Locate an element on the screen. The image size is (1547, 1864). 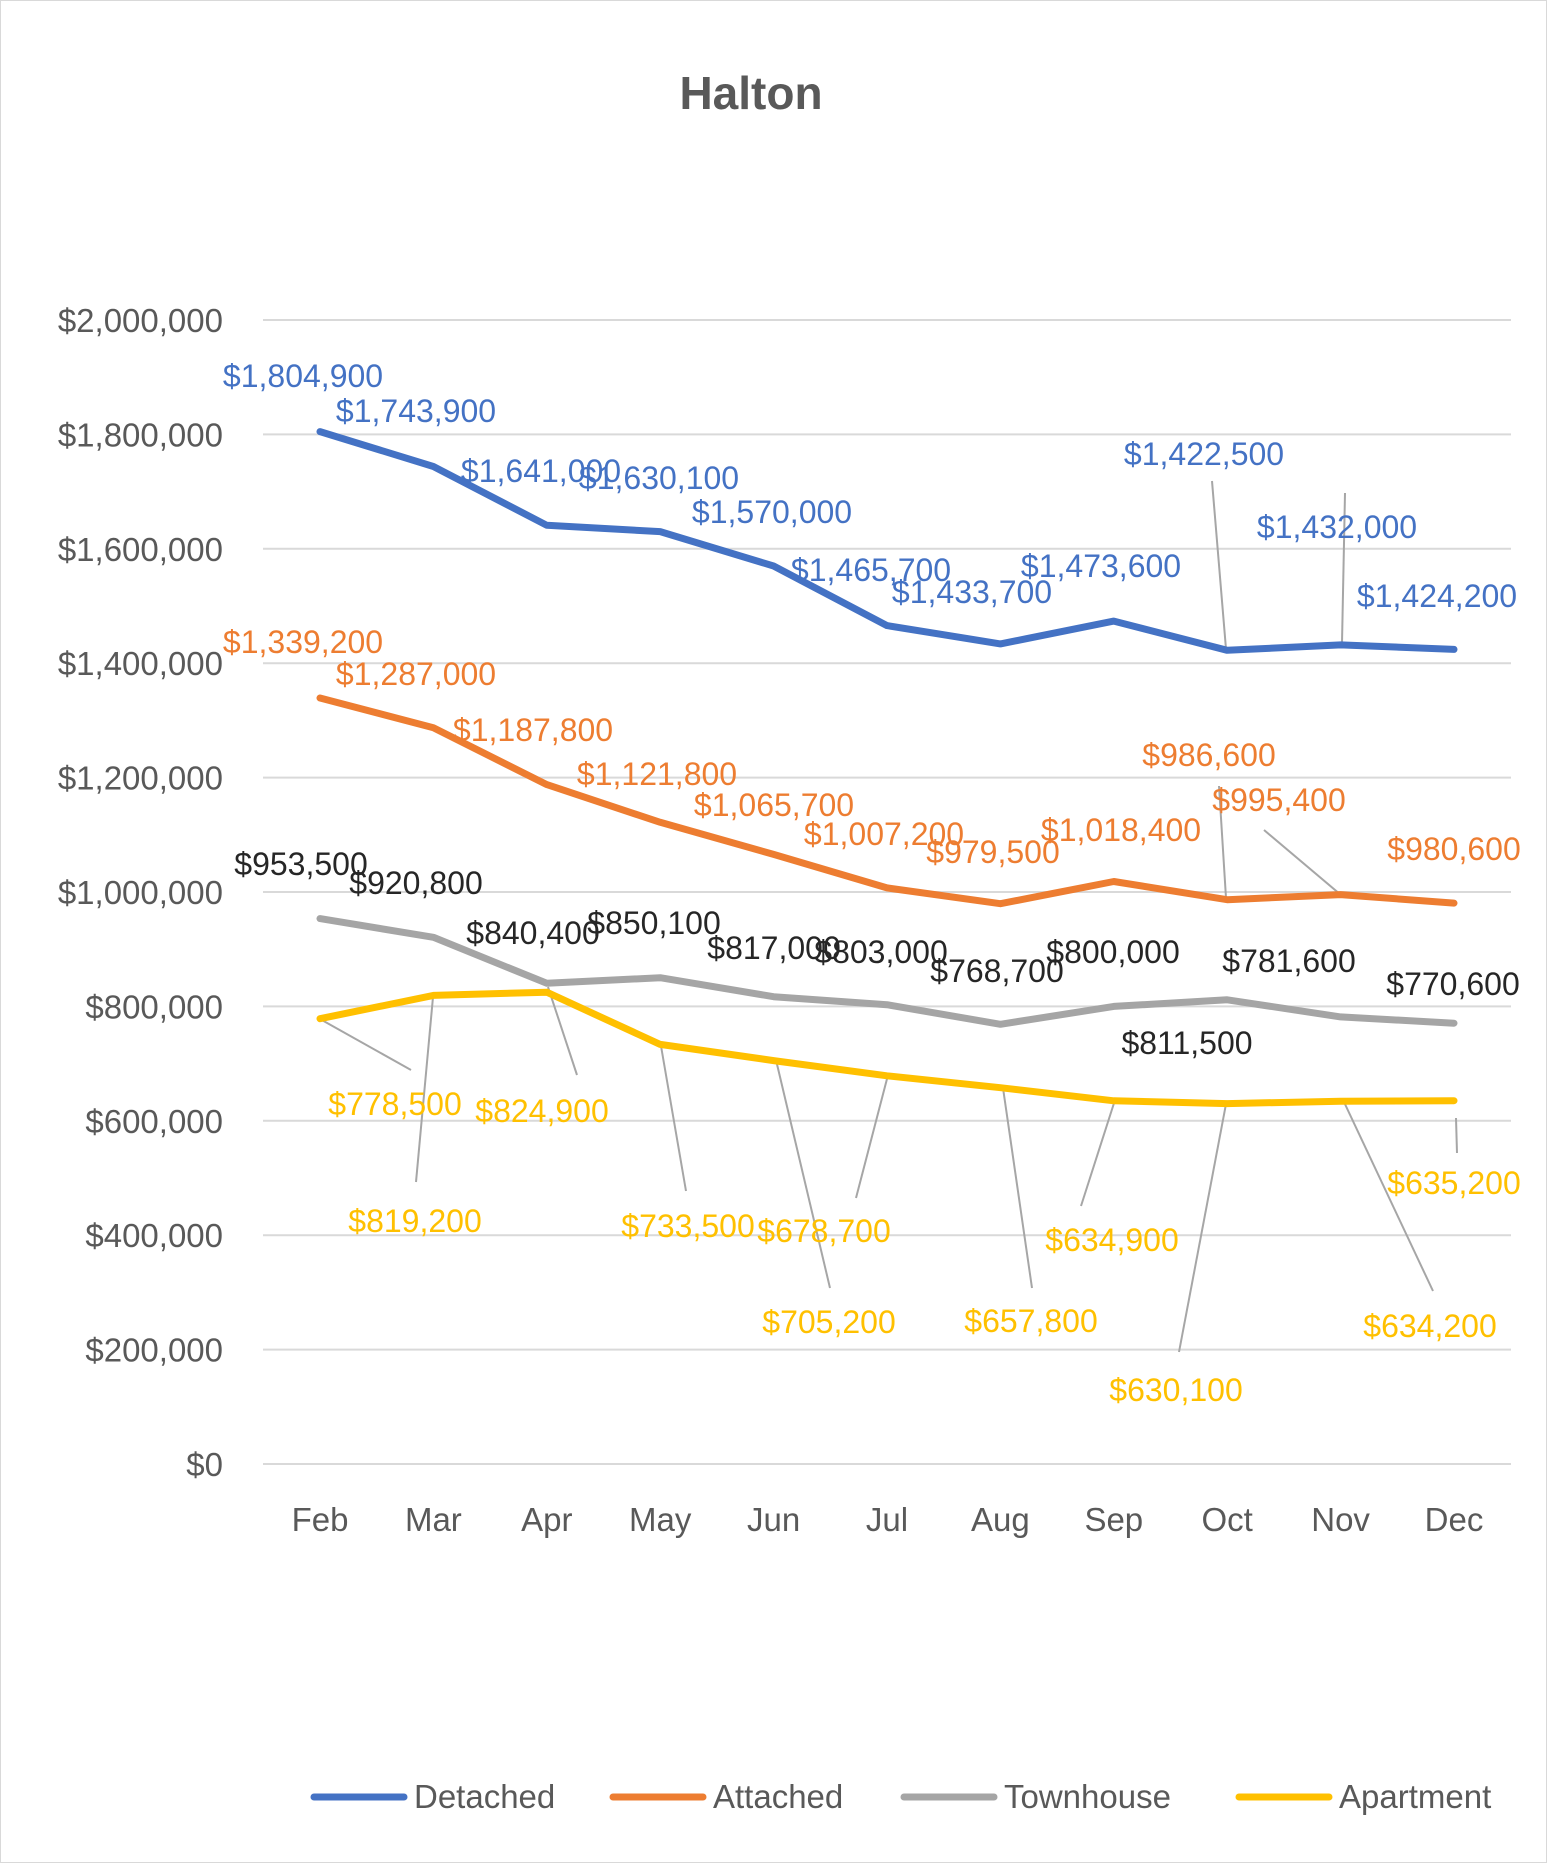
x-axis: Feb Mar Apr May Jun Jul Aug Sep Oct Nov Dec is located at coordinates (888, 1519).